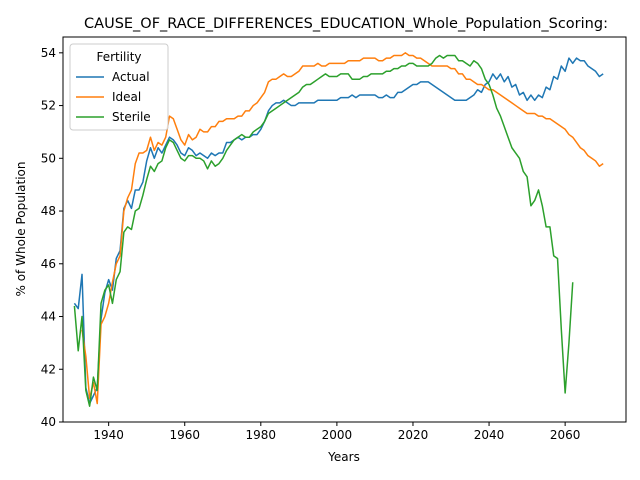 The image size is (640, 480). I want to click on x-tick-label: 1980, so click(261, 435).